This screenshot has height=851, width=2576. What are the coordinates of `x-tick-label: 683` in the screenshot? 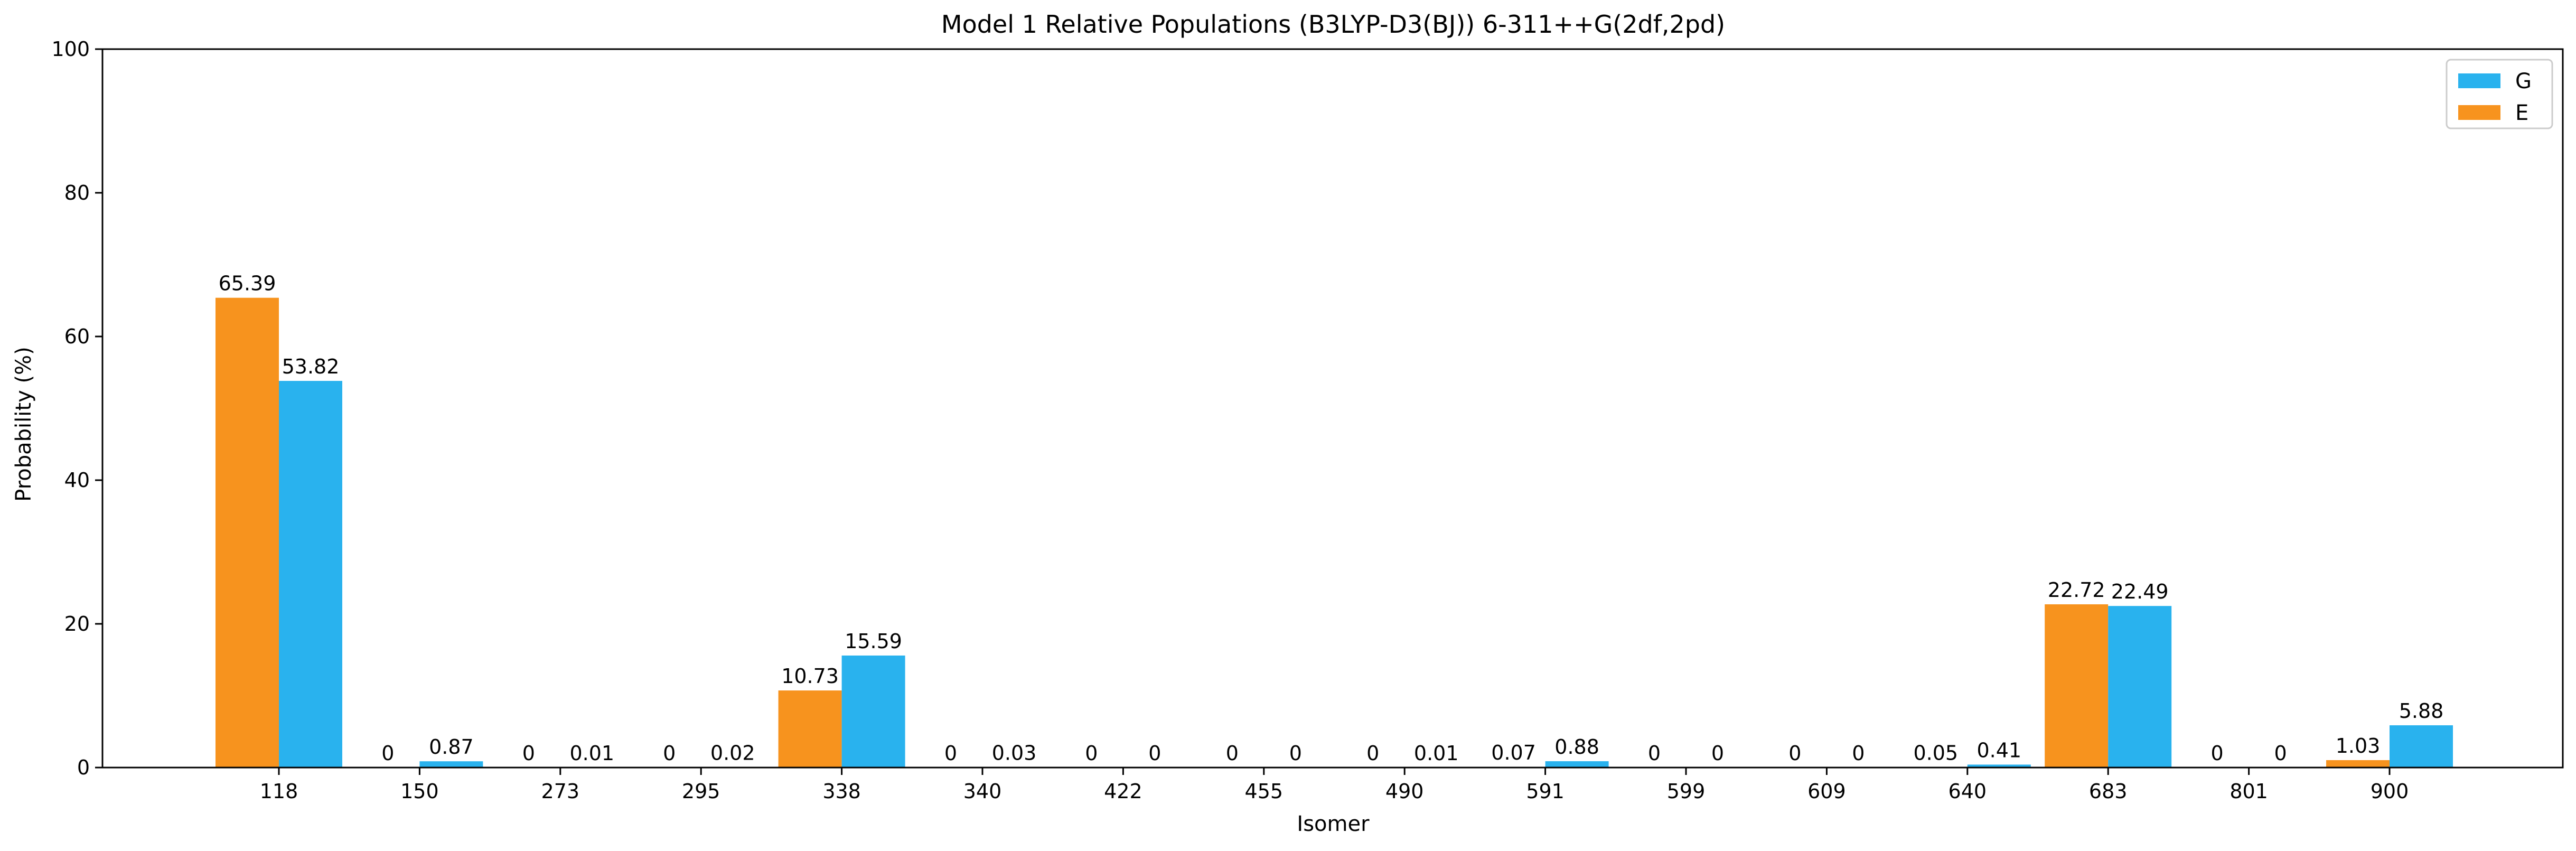 It's located at (2108, 792).